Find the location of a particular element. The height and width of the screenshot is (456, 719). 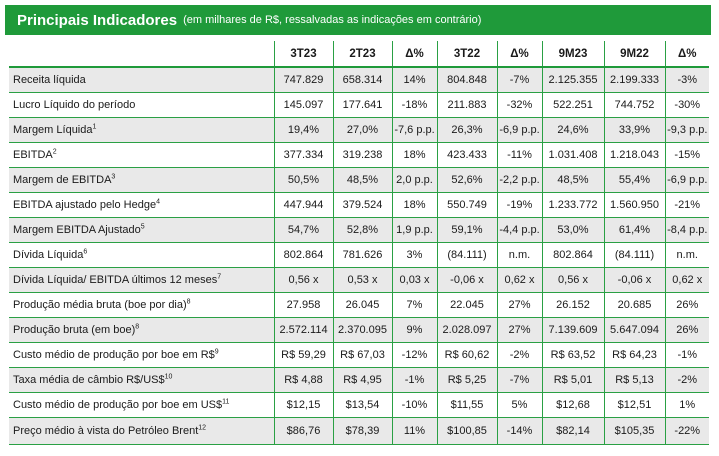

table-cell: 26,3% is located at coordinates (466, 130).